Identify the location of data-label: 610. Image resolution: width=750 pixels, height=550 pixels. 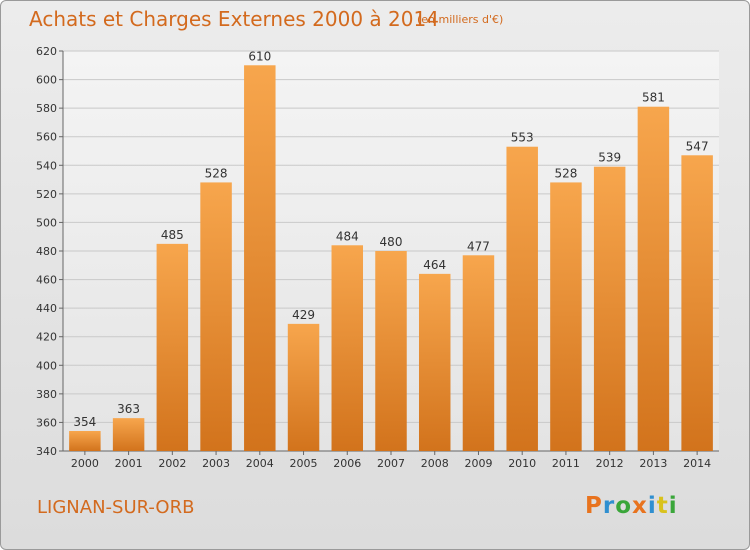
(259, 56).